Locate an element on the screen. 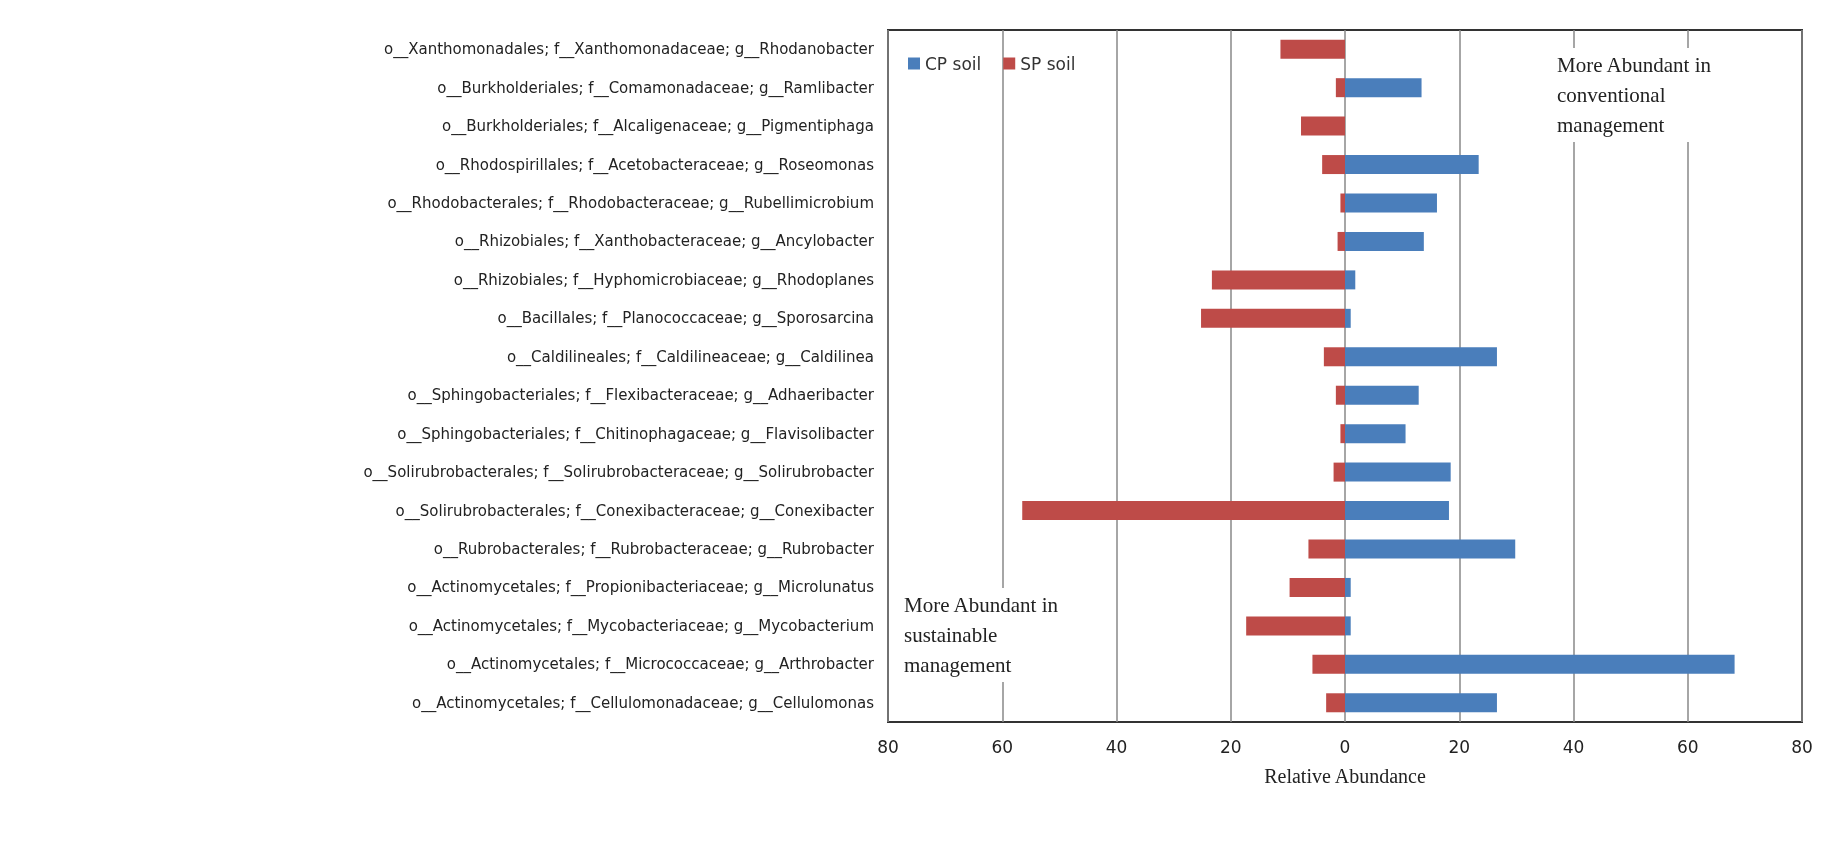  y-tick-label: o__Actinomycetales; f__Mycobacteriaceae; g__Mycobacterium is located at coordinates (641, 626).